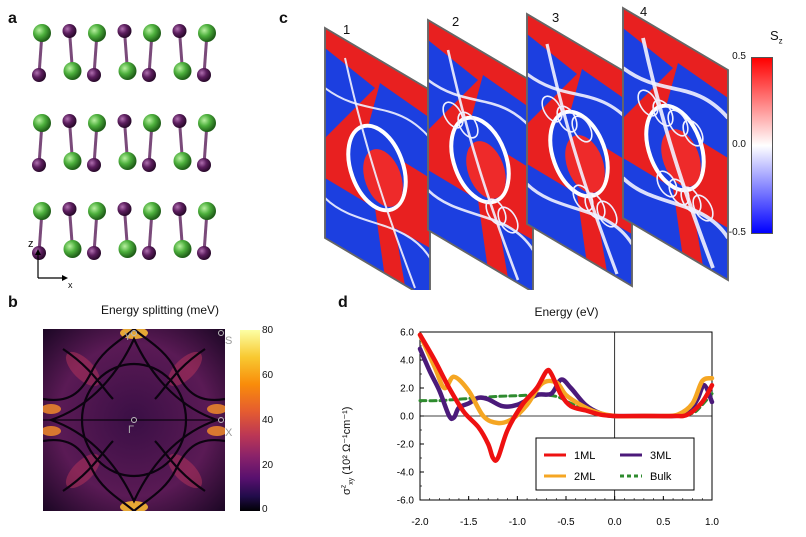 The image size is (806, 537). I want to click on slice-label-3: 3, so click(556, 17).